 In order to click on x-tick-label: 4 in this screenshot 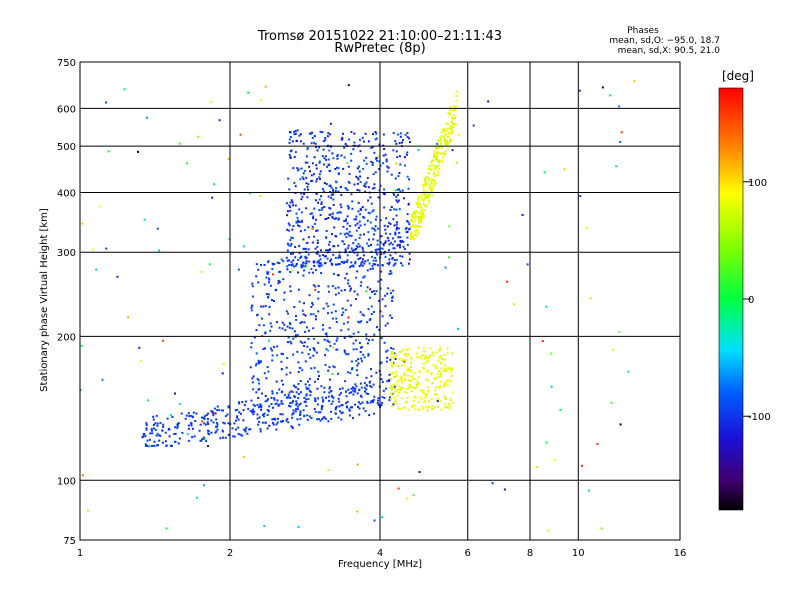, I will do `click(380, 553)`.